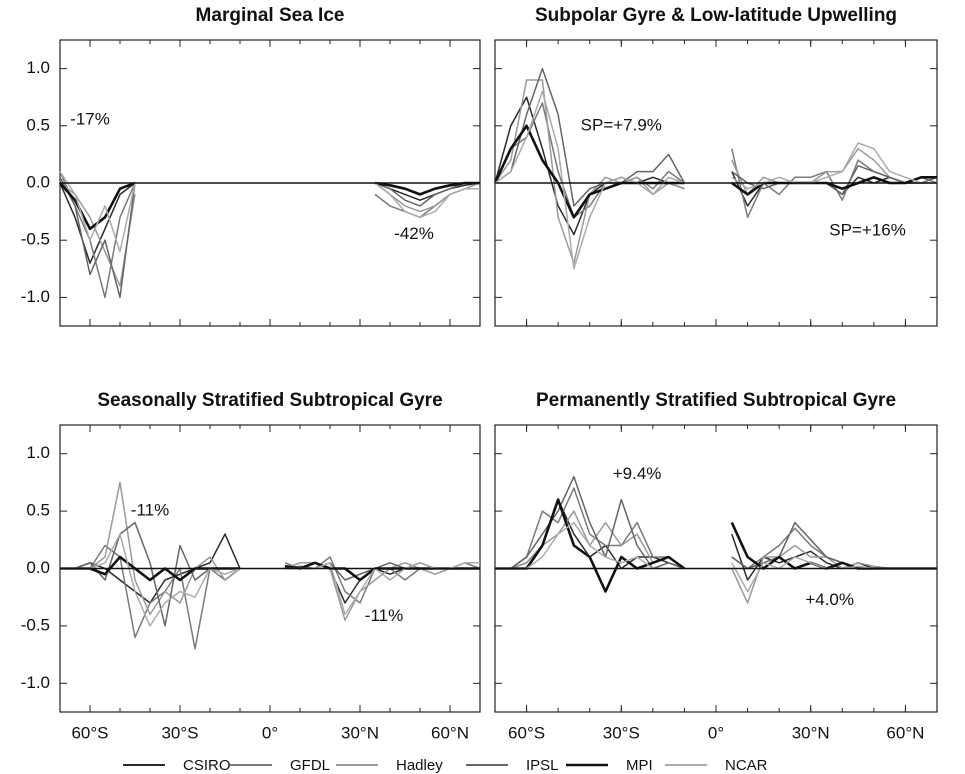 The image size is (965, 774). Describe the element at coordinates (207, 765) in the screenshot. I see `legend-label: CSIRO` at that location.